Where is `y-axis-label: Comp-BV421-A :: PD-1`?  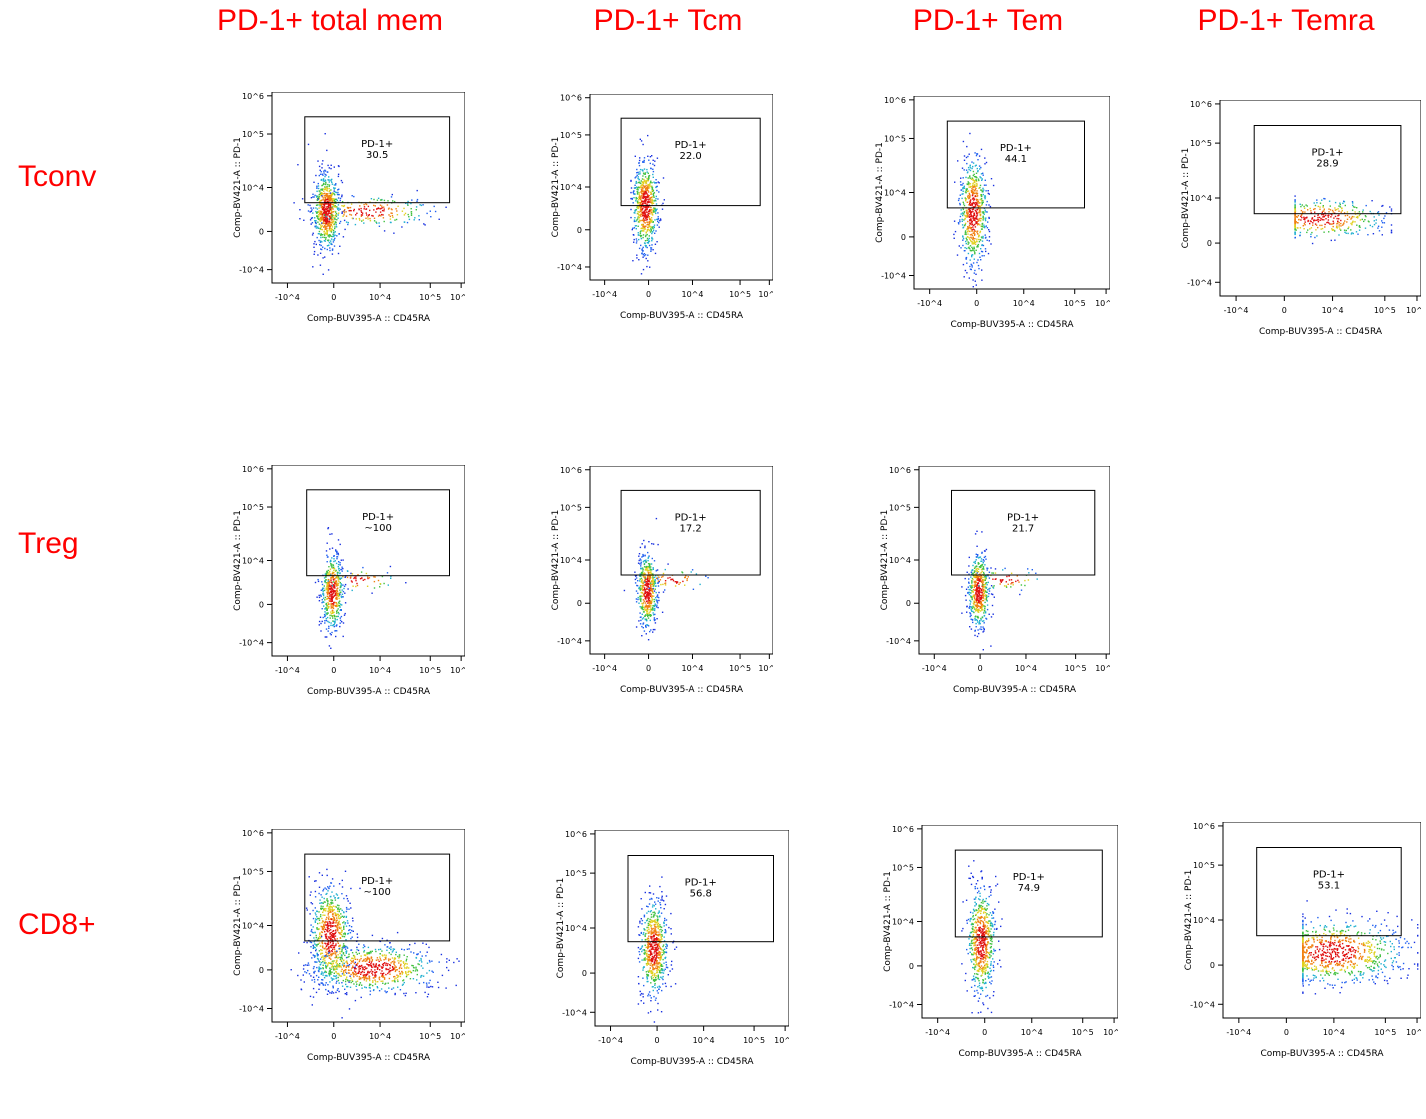
y-axis-label: Comp-BV421-A :: PD-1 is located at coordinates (1186, 198).